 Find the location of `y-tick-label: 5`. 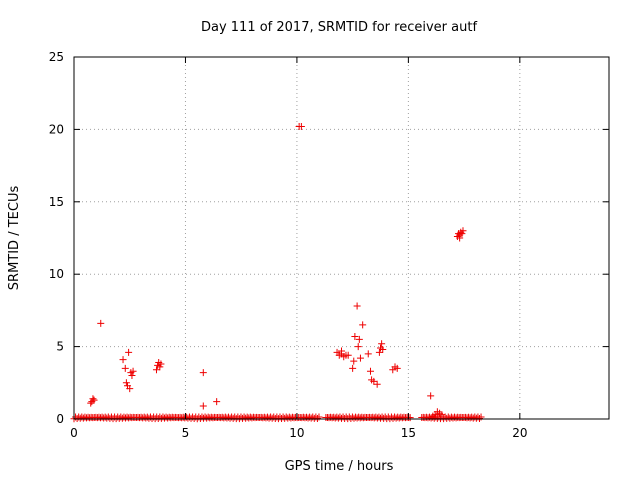

y-tick-label: 5 is located at coordinates (60, 347).